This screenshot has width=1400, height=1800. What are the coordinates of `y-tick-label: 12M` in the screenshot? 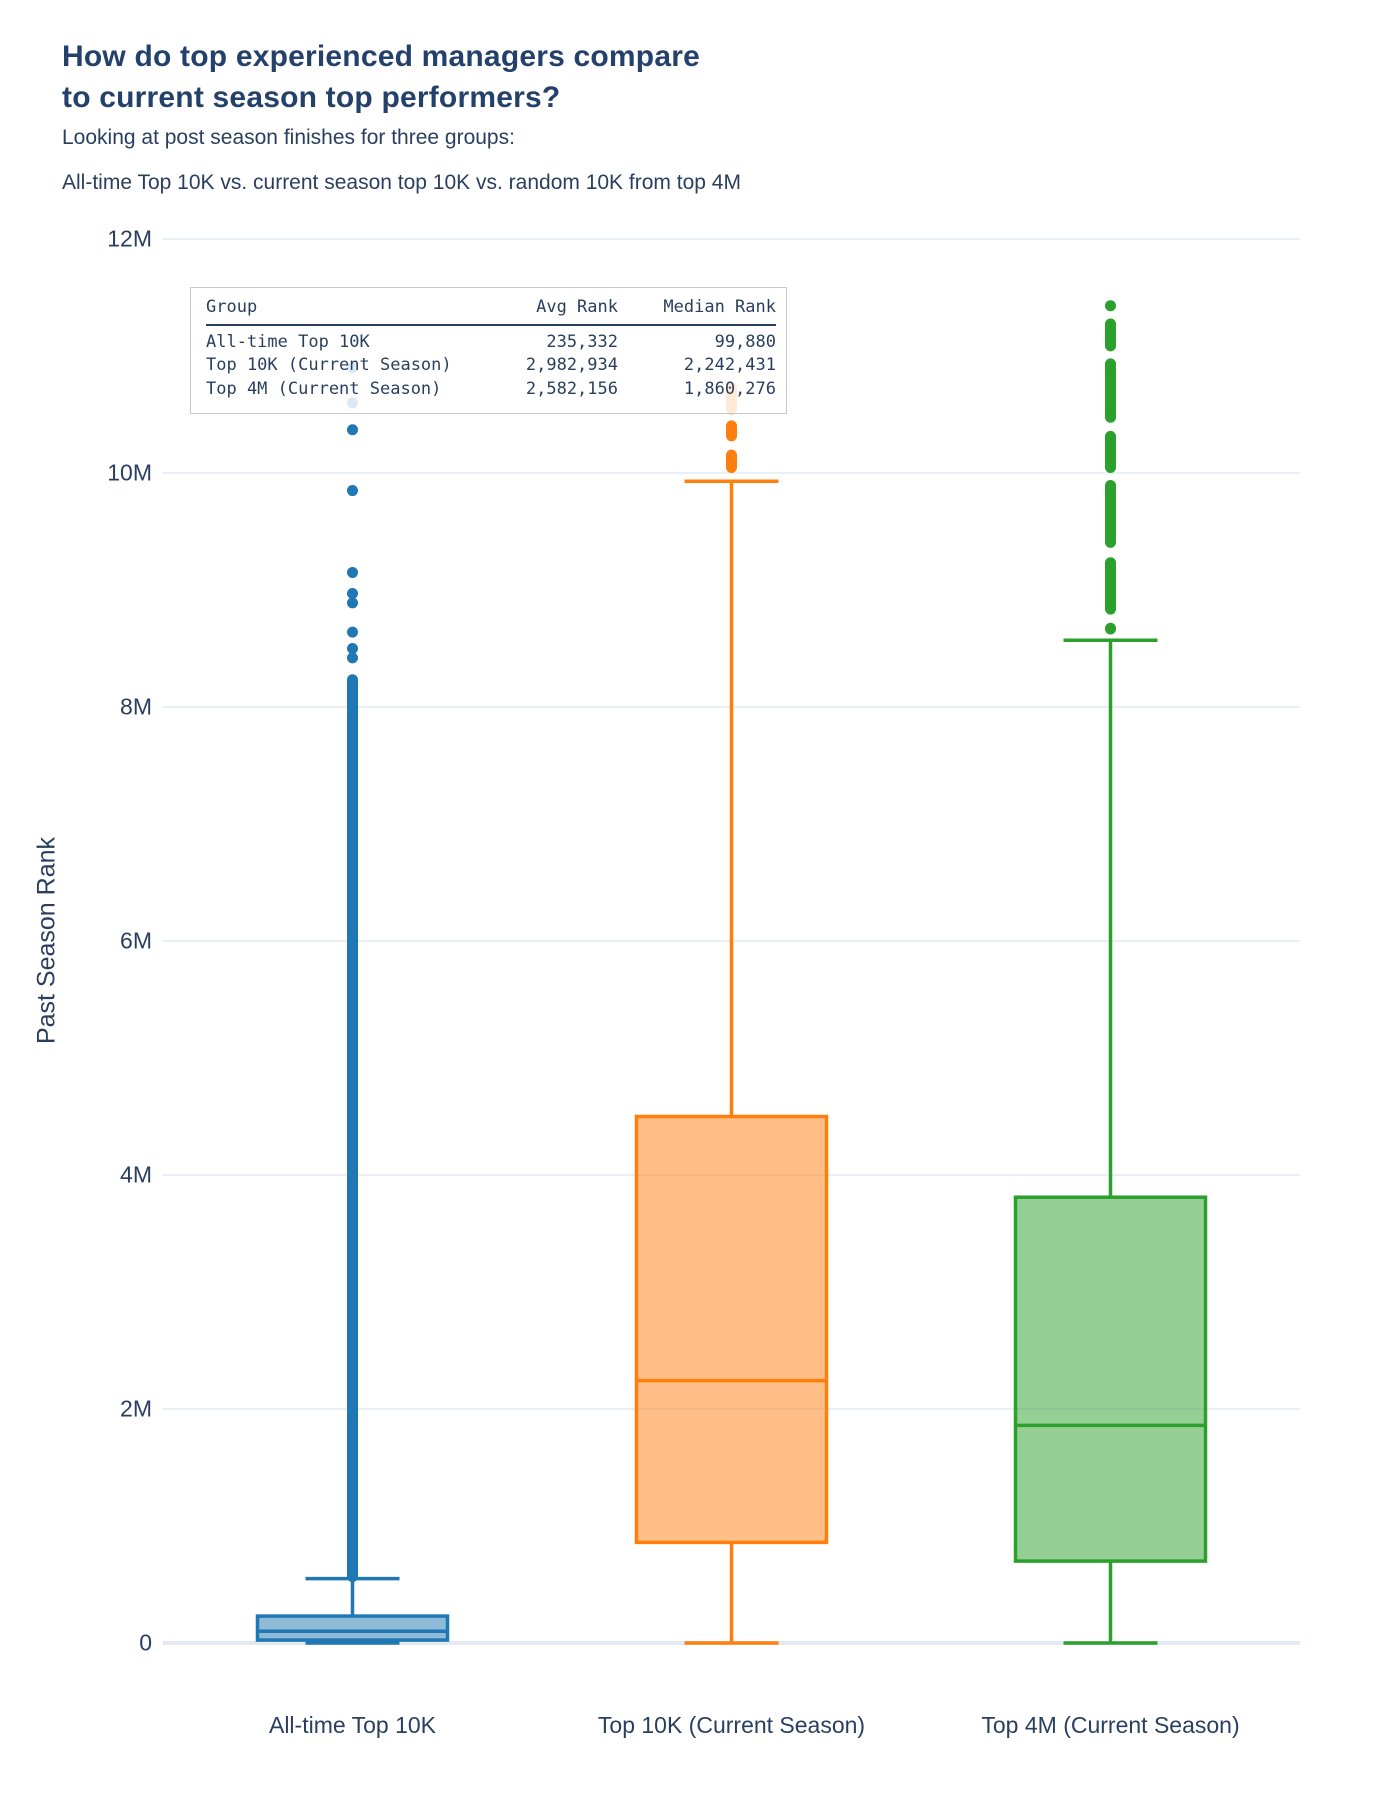 It's located at (129, 238).